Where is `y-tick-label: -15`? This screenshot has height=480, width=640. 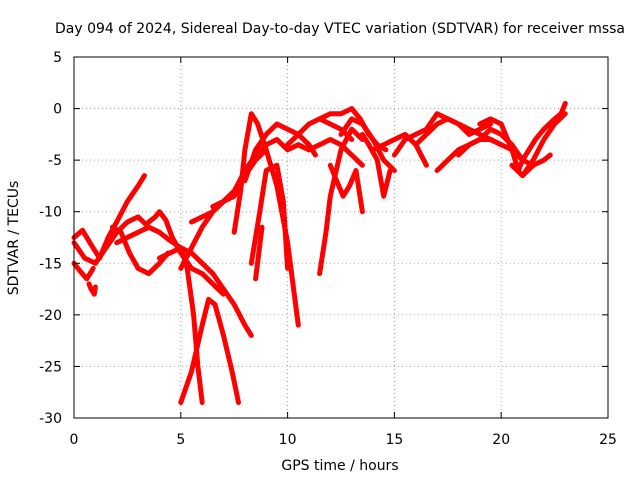
y-tick-label: -15 is located at coordinates (50, 264).